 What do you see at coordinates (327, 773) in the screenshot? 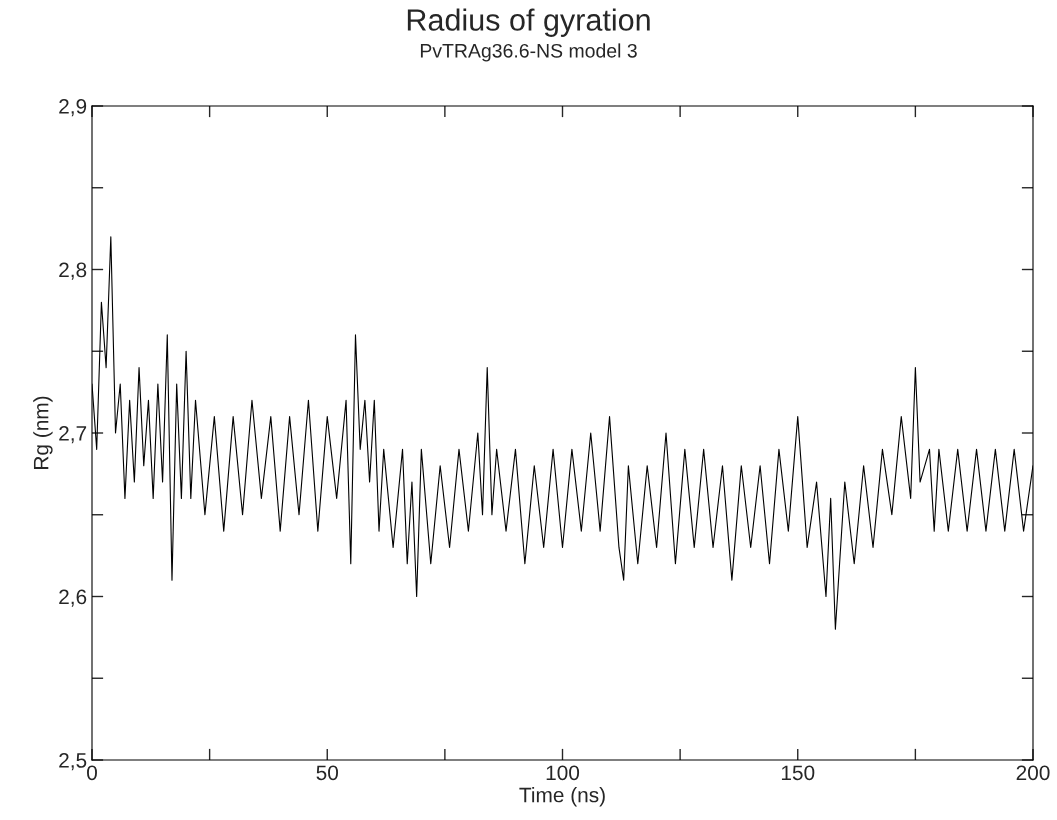
I see `x-tick-label: 50` at bounding box center [327, 773].